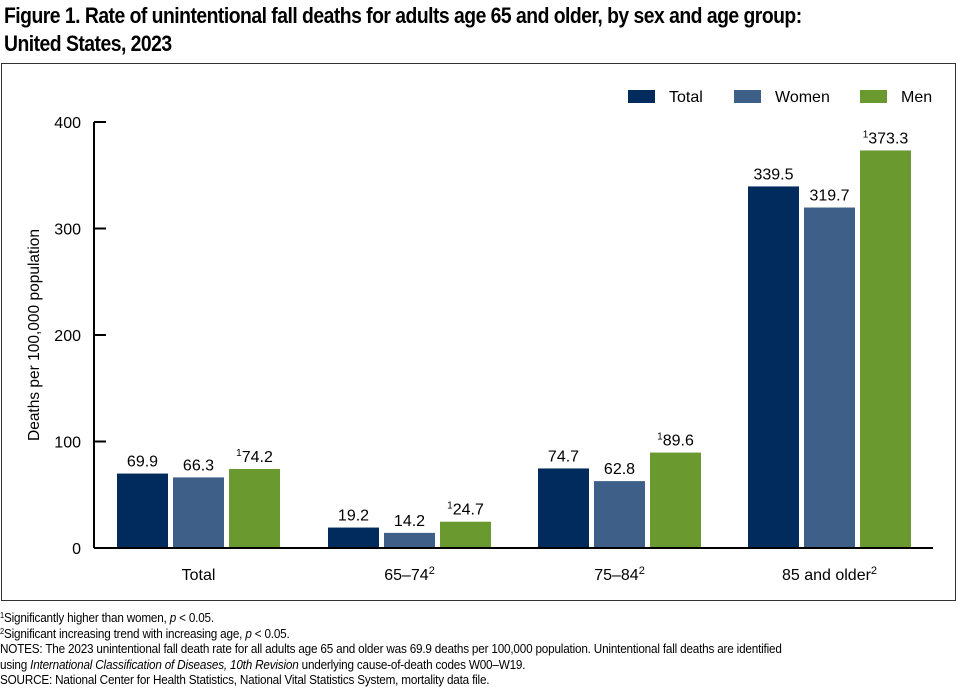 The height and width of the screenshot is (691, 960). I want to click on legend-item-total: Total, so click(665, 97).